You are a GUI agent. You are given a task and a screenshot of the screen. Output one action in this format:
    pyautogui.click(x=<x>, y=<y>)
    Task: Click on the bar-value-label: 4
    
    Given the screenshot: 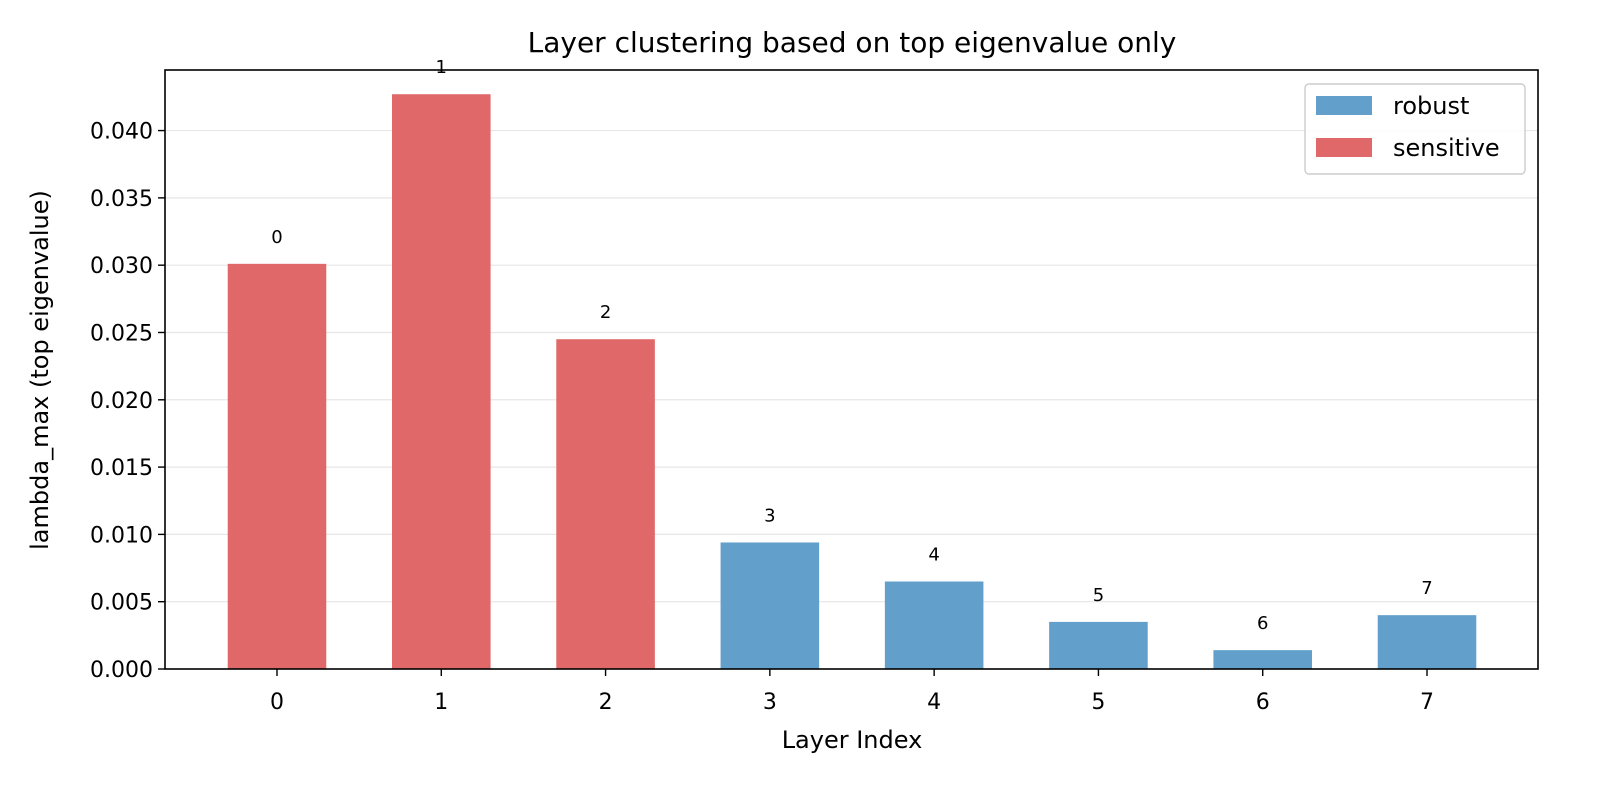 What is the action you would take?
    pyautogui.click(x=933, y=555)
    